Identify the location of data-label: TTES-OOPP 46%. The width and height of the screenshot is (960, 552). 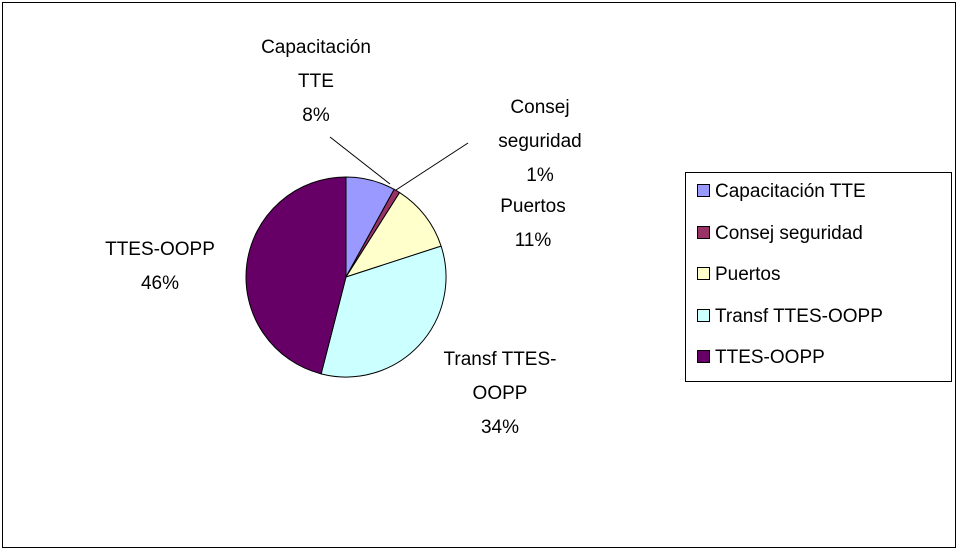
(160, 267).